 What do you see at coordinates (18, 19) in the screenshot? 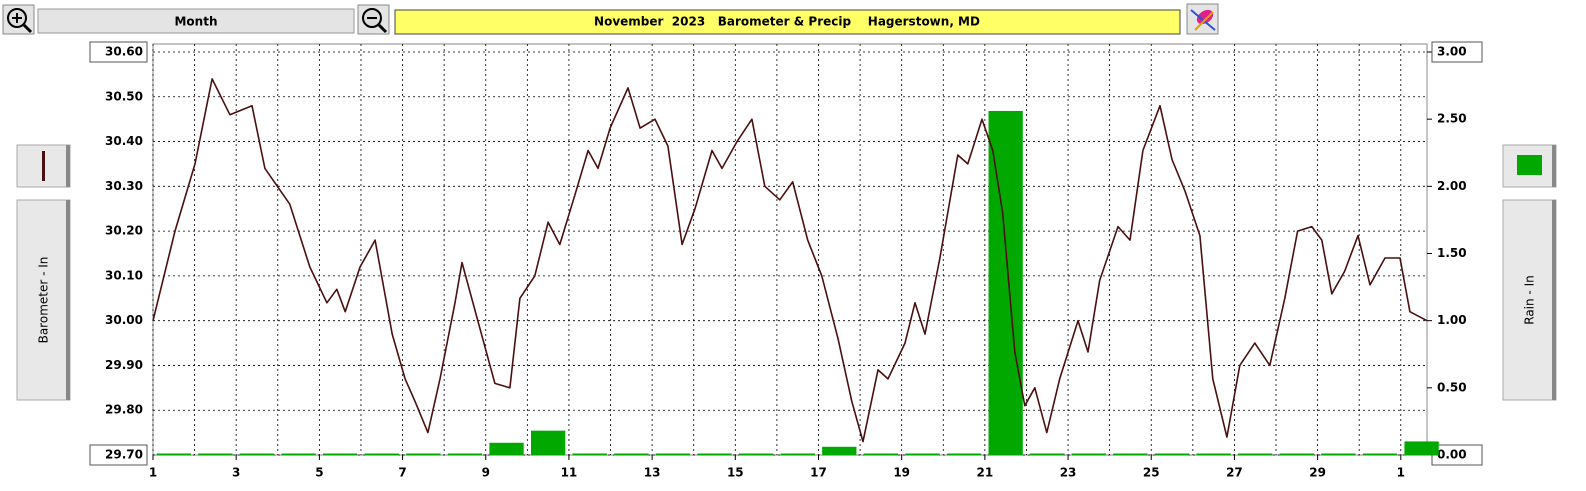
I see `zoom-in-button` at bounding box center [18, 19].